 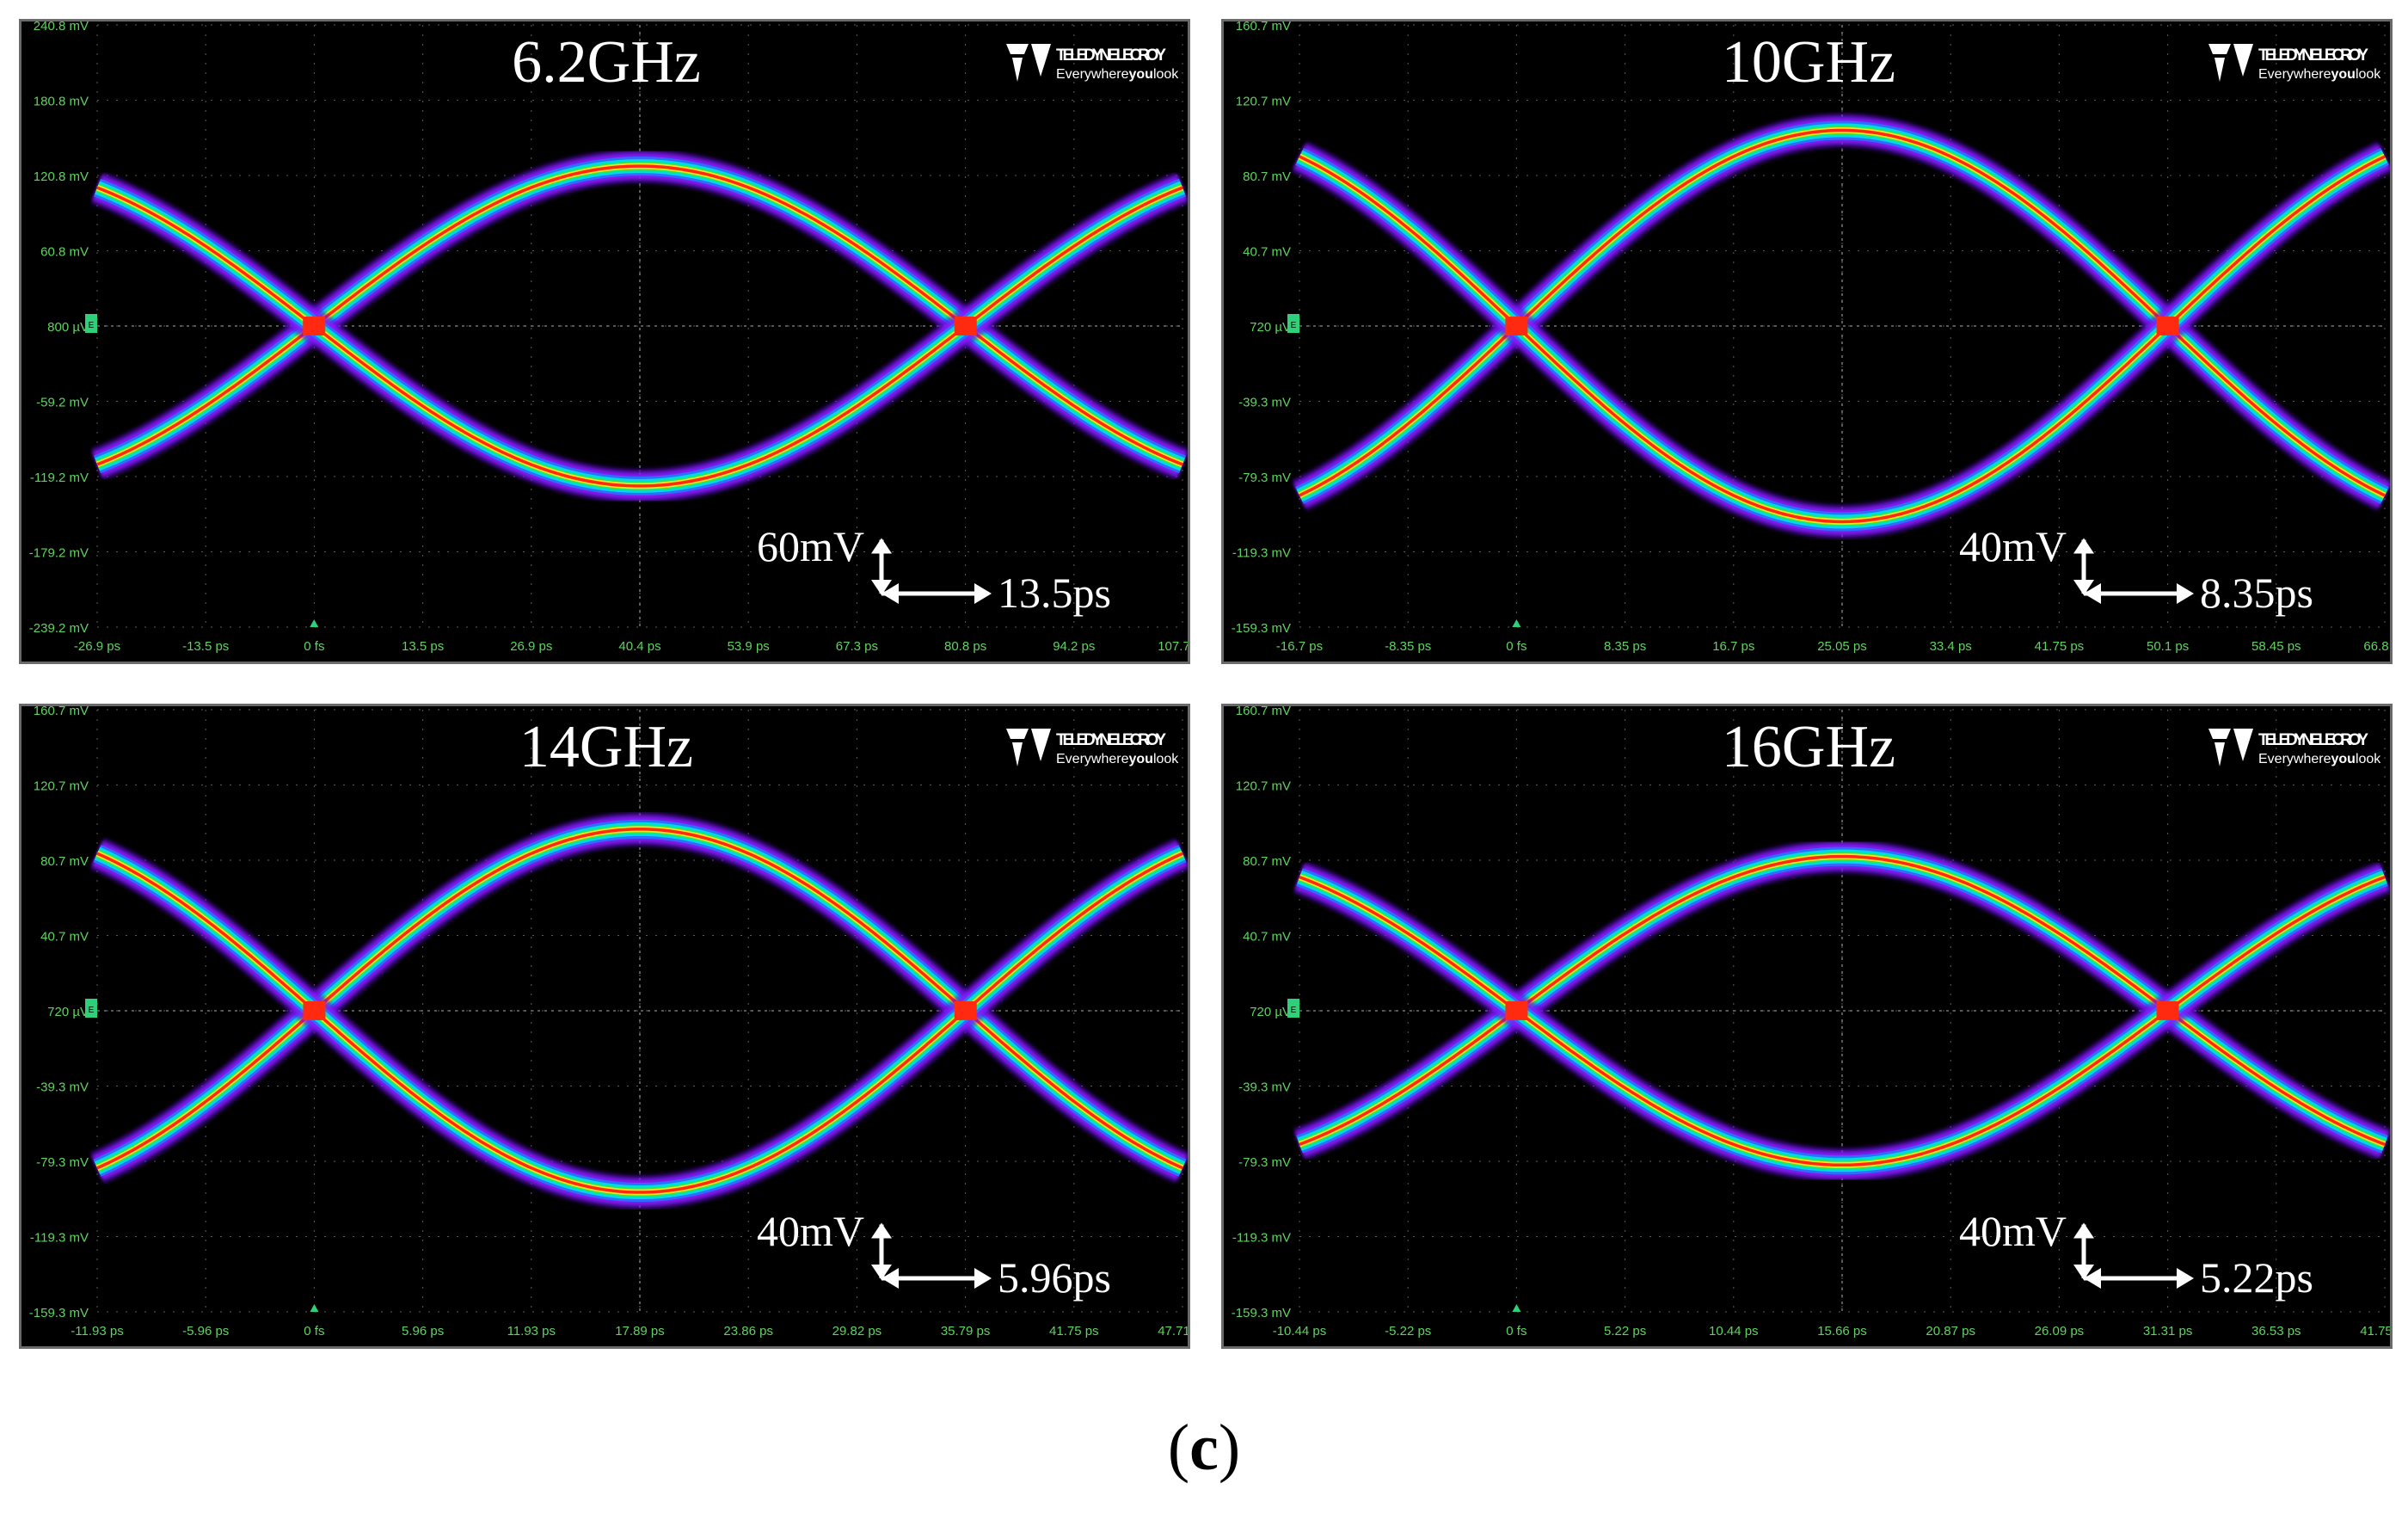 What do you see at coordinates (966, 1331) in the screenshot?
I see `x-tick-label: 35.79 ps` at bounding box center [966, 1331].